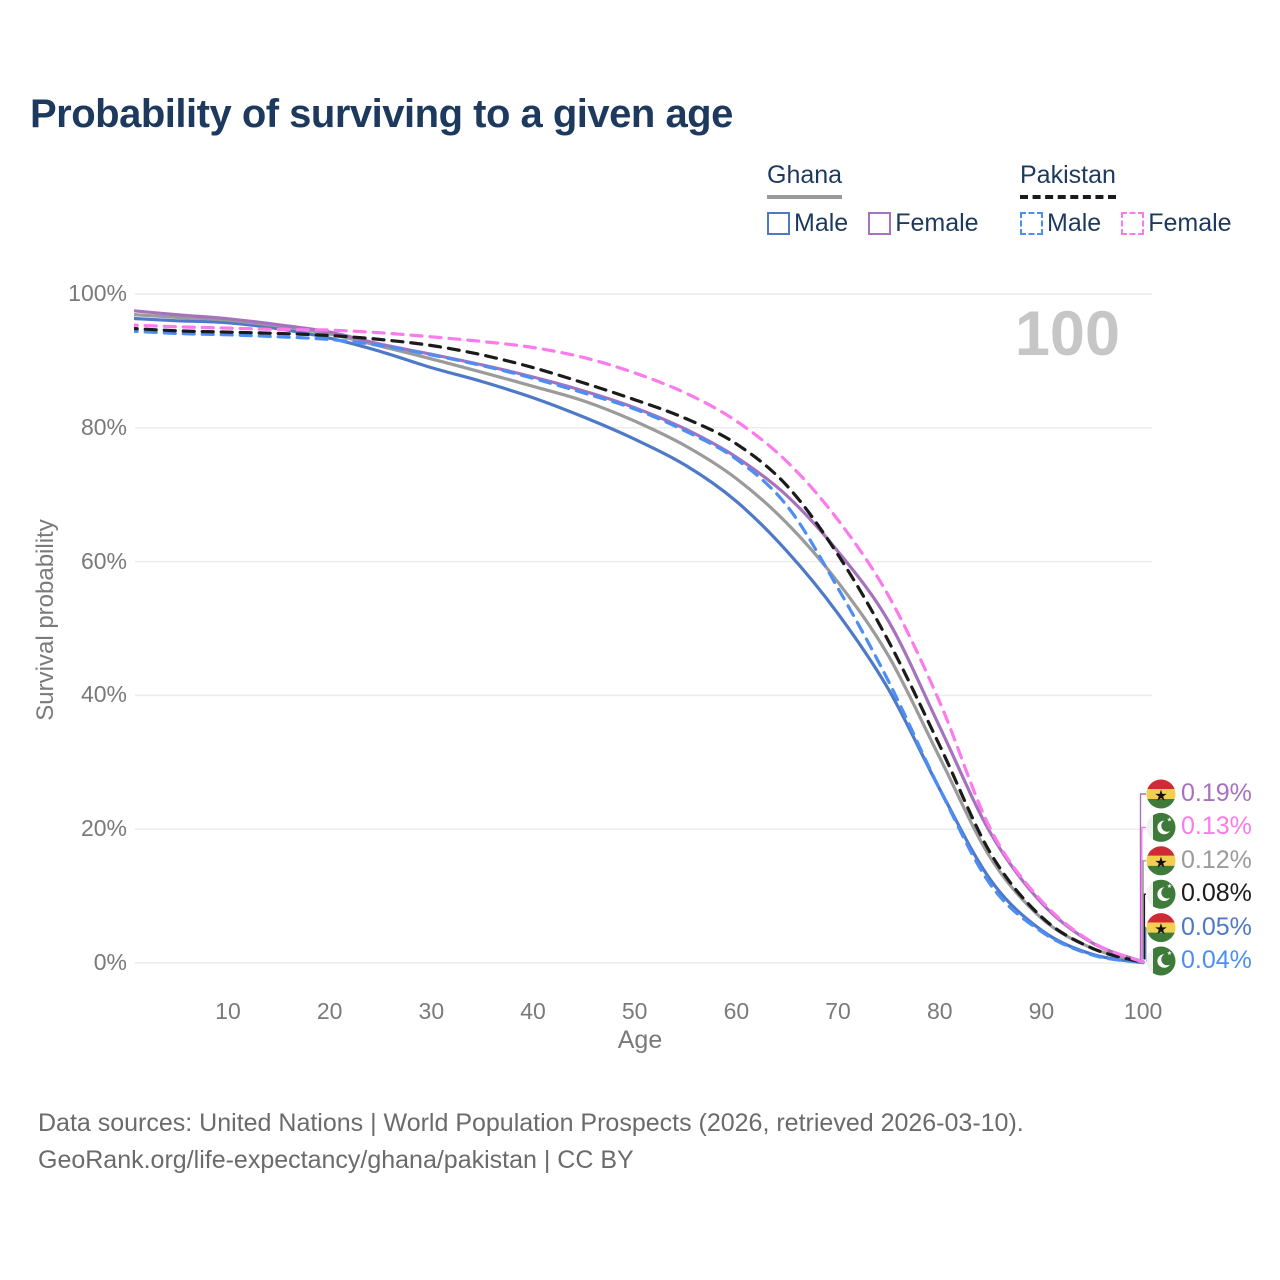 This screenshot has width=1280, height=1280. I want to click on legend-group-pakistan: Pakistan Male Female, so click(1136, 199).